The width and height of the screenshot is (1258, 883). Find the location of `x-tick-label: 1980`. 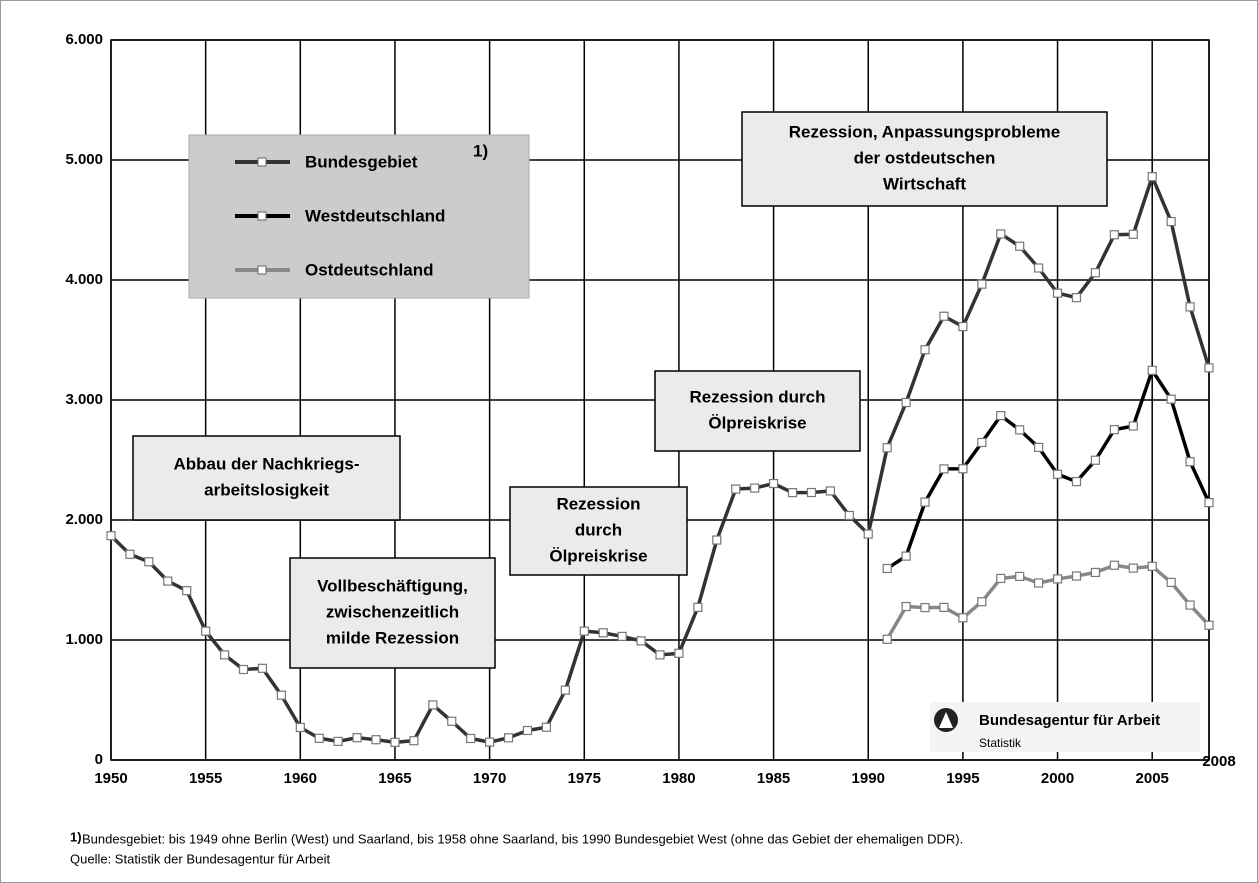

x-tick-label: 1980 is located at coordinates (678, 778).